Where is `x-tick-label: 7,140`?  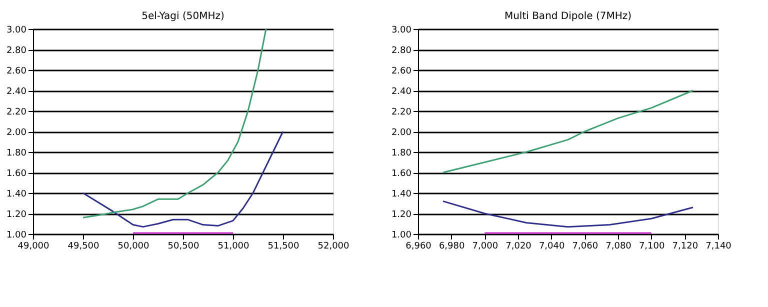
x-tick-label: 7,140 is located at coordinates (719, 247).